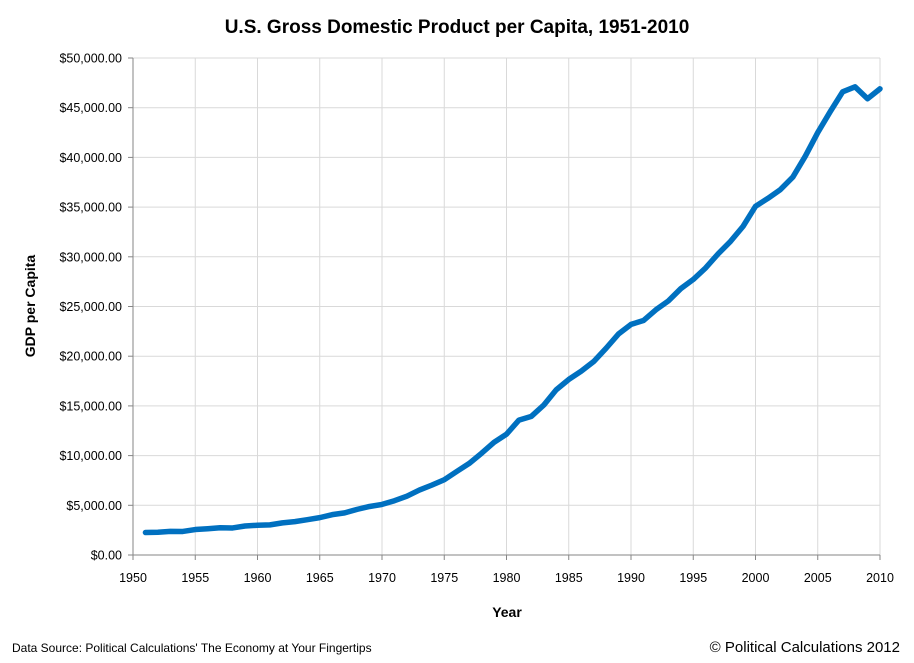  I want to click on y-tick-label: $35,000.00, so click(90, 208).